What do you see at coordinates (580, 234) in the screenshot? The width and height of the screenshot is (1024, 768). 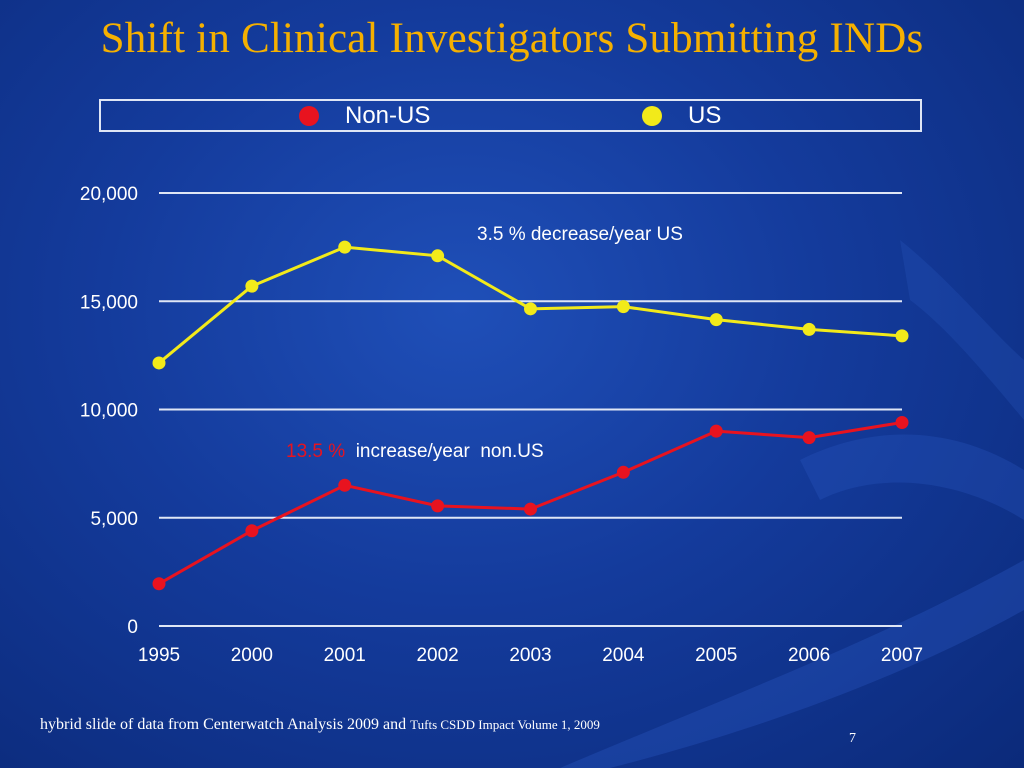 I see `annotation-us-trend: 3.5 % decrease/year US` at bounding box center [580, 234].